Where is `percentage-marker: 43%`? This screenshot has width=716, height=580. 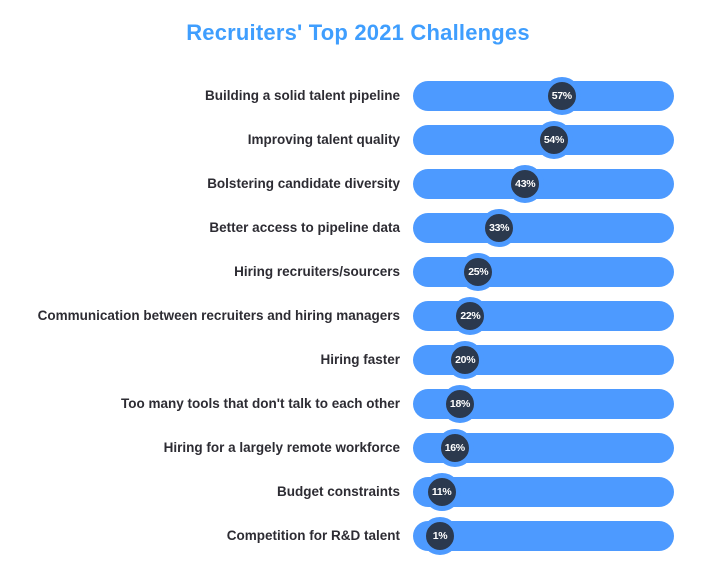
percentage-marker: 43% is located at coordinates (525, 184).